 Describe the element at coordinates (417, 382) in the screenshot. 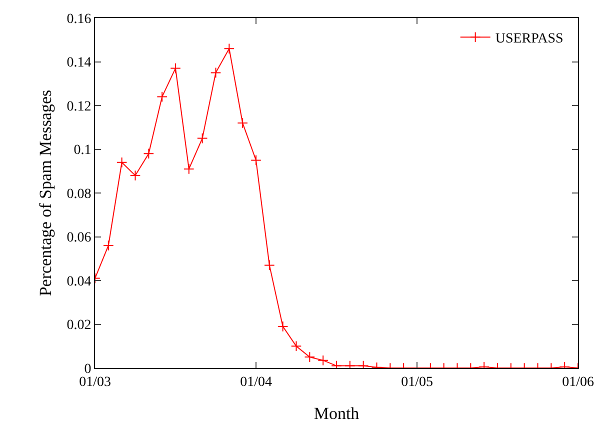

I see `x-tick-label: 01/05` at that location.